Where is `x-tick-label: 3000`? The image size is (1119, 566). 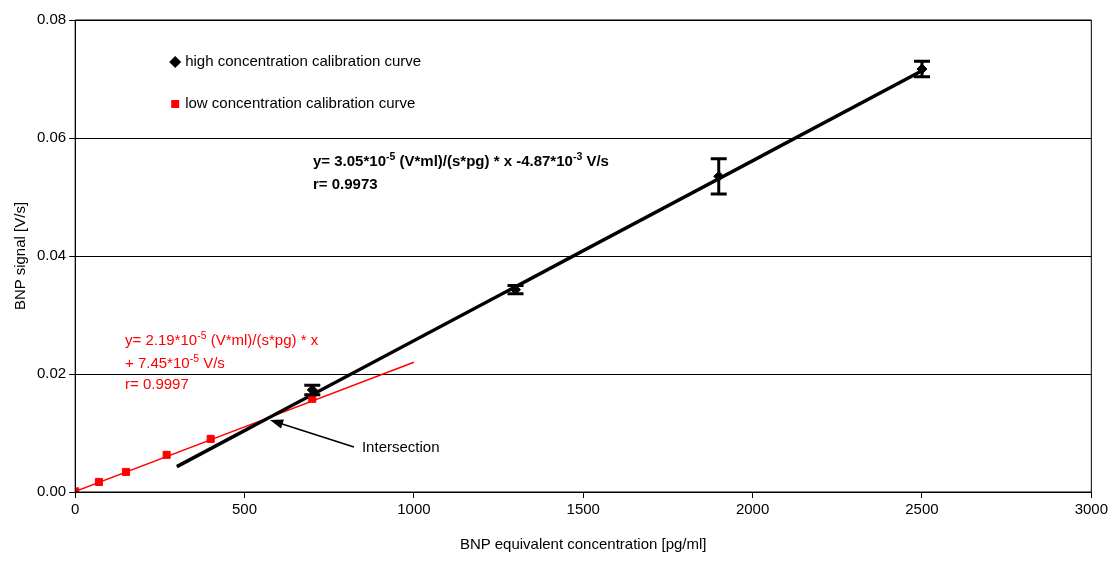
x-tick-label: 3000 is located at coordinates (1091, 509).